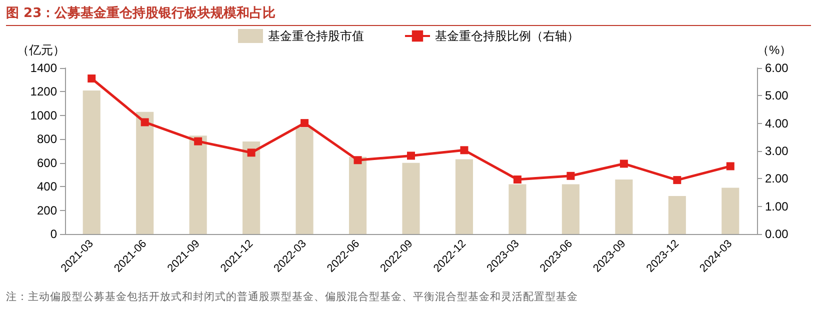  What do you see at coordinates (777, 68) in the screenshot?
I see `y2-tick-label: 6.00` at bounding box center [777, 68].